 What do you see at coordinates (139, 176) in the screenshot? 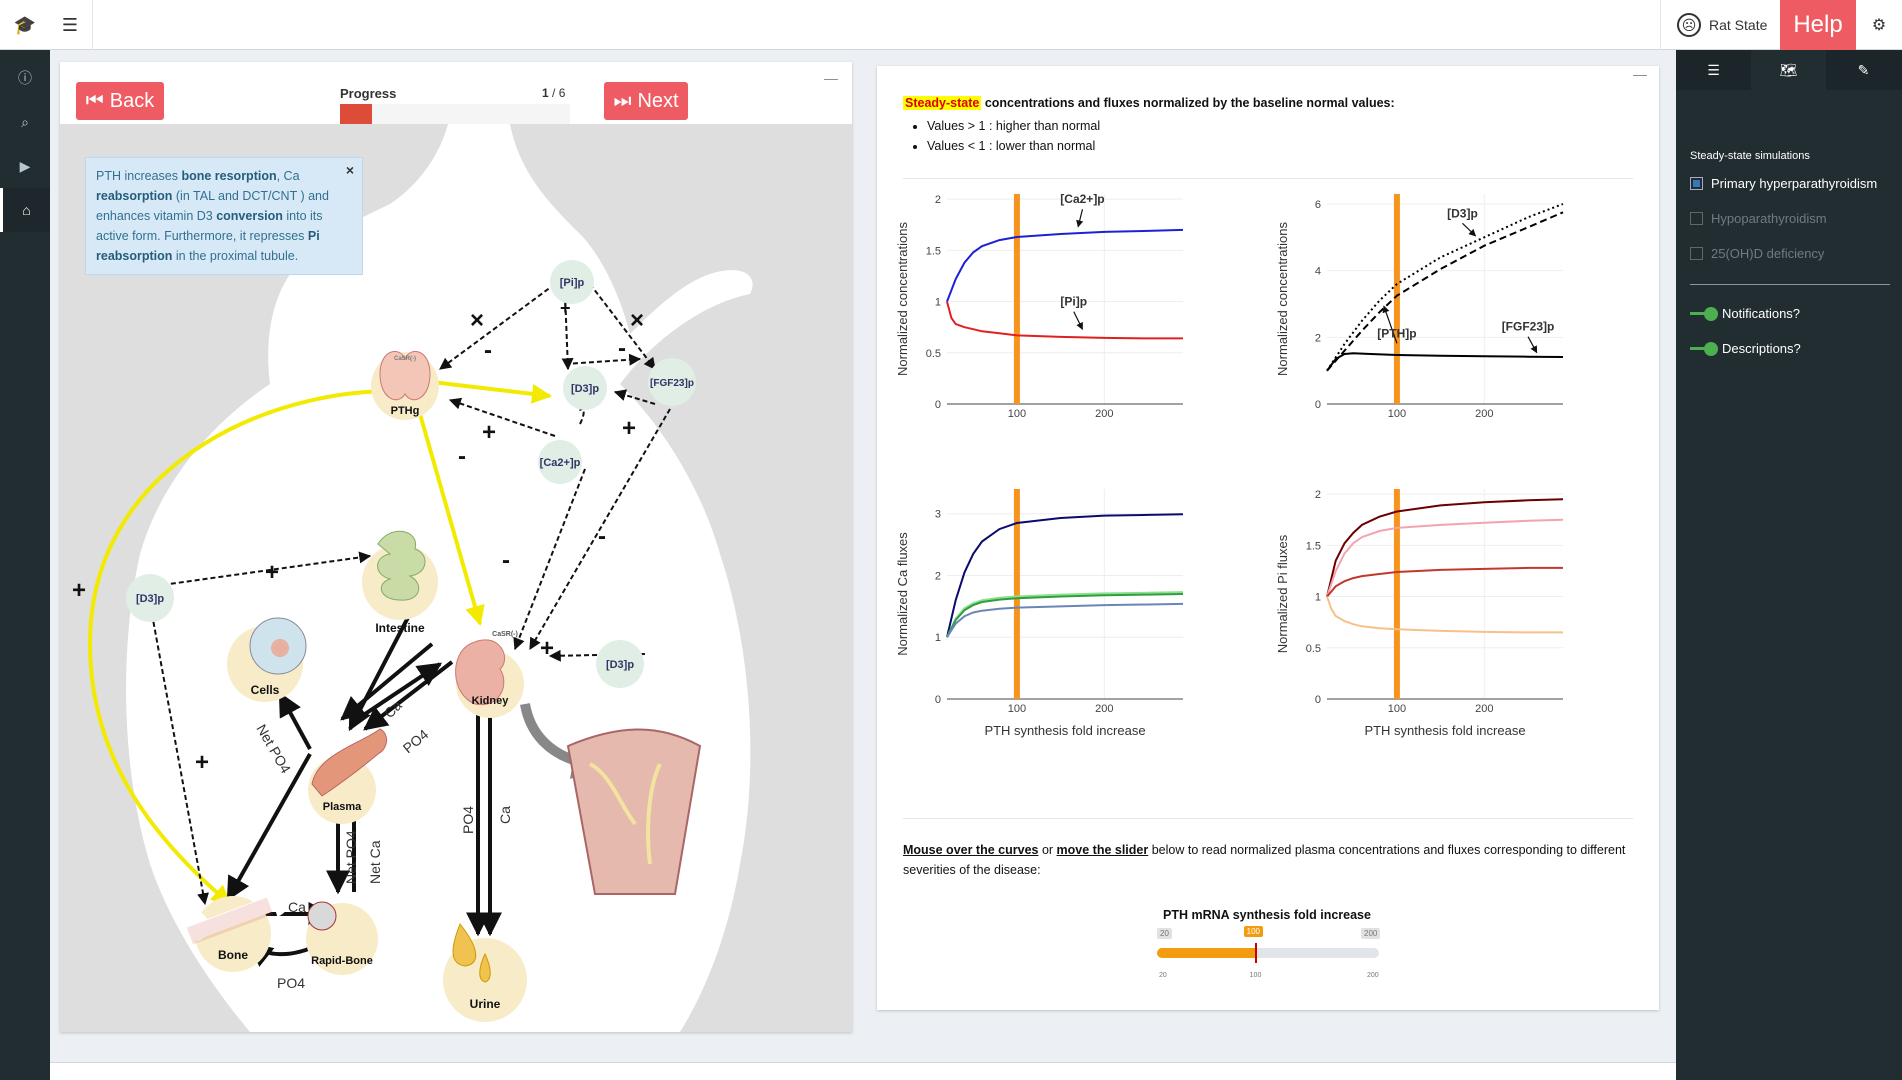
I see `tooltip-fragment: PTH increases` at bounding box center [139, 176].